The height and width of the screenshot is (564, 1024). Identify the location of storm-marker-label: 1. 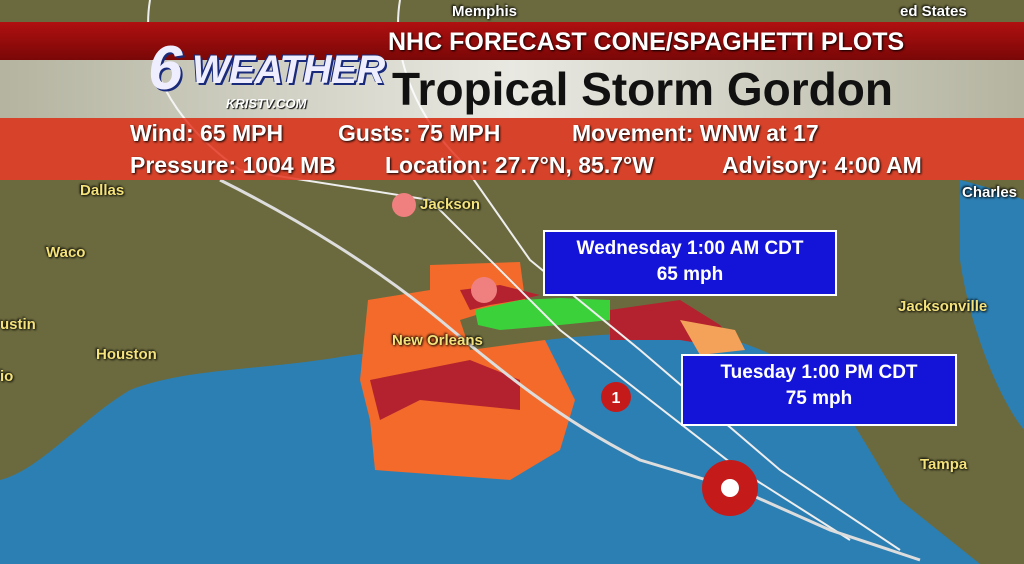
(616, 398).